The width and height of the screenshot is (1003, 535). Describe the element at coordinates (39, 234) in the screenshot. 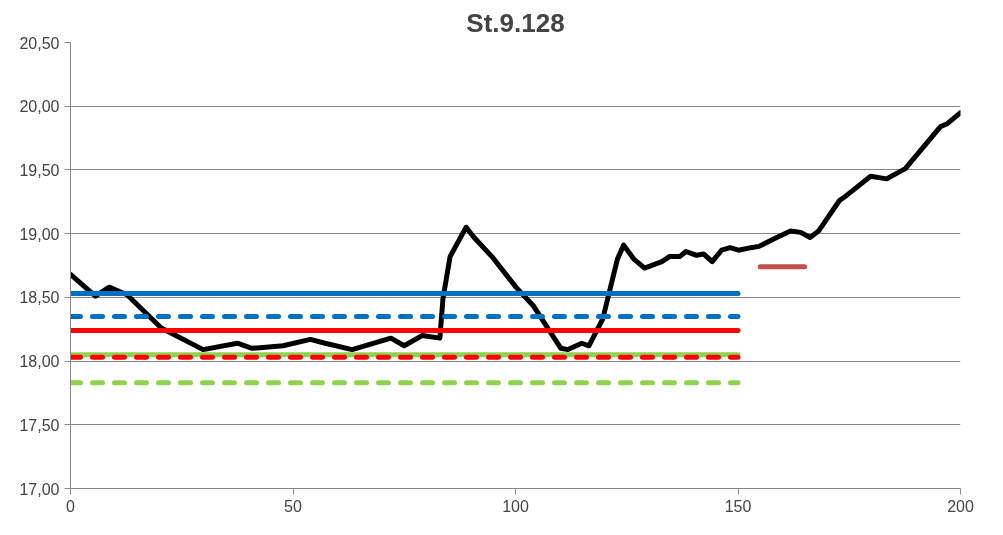

I see `y-tick-label: 19,00` at that location.